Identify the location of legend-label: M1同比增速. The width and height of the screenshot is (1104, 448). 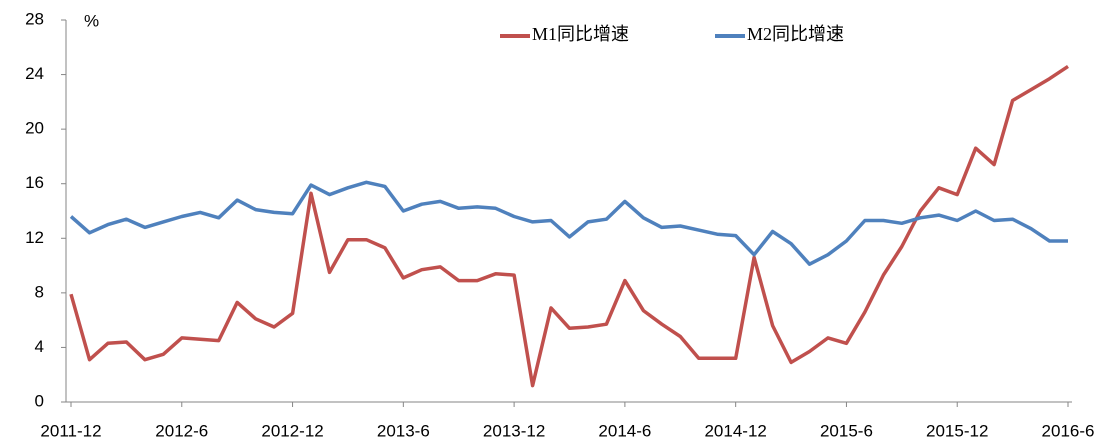
(580, 34).